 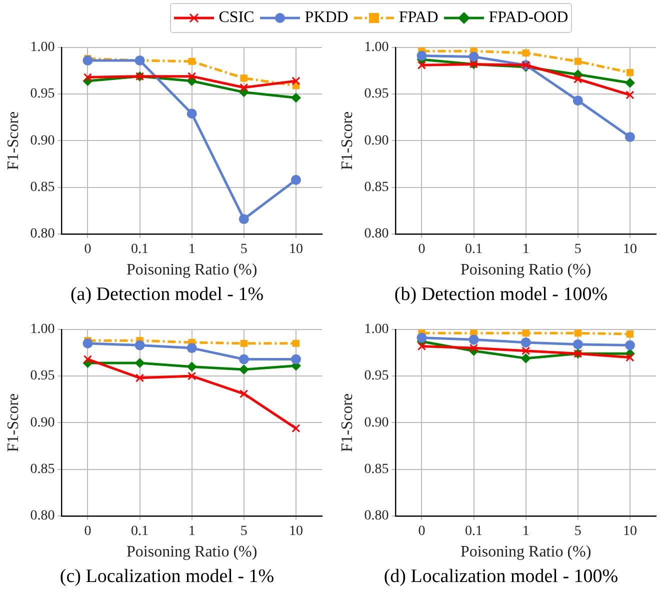 I want to click on legend-label: PKDD, so click(x=326, y=18).